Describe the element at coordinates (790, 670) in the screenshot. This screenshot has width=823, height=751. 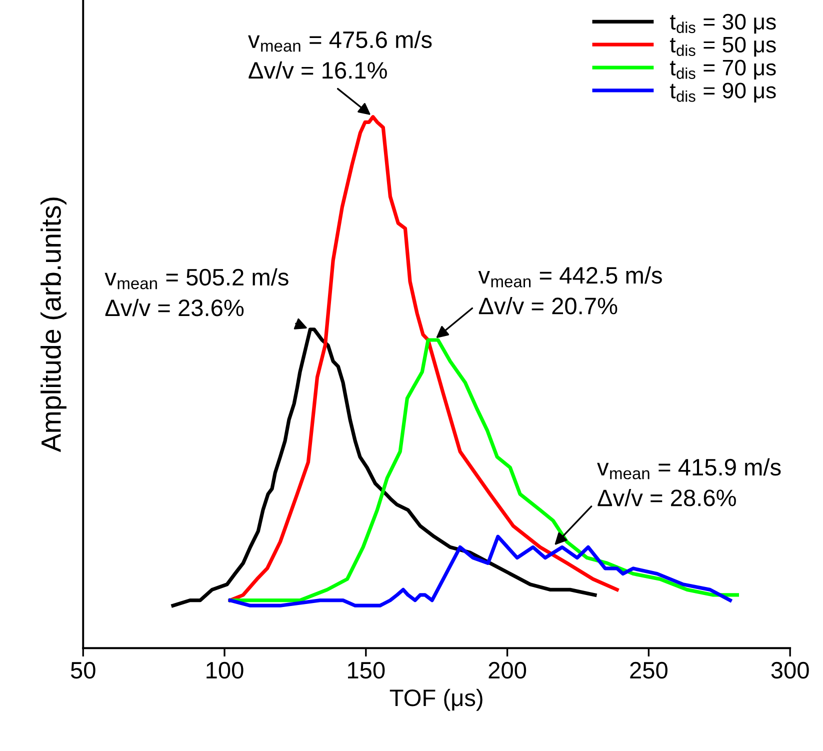
I see `x-tick-label: 300` at that location.